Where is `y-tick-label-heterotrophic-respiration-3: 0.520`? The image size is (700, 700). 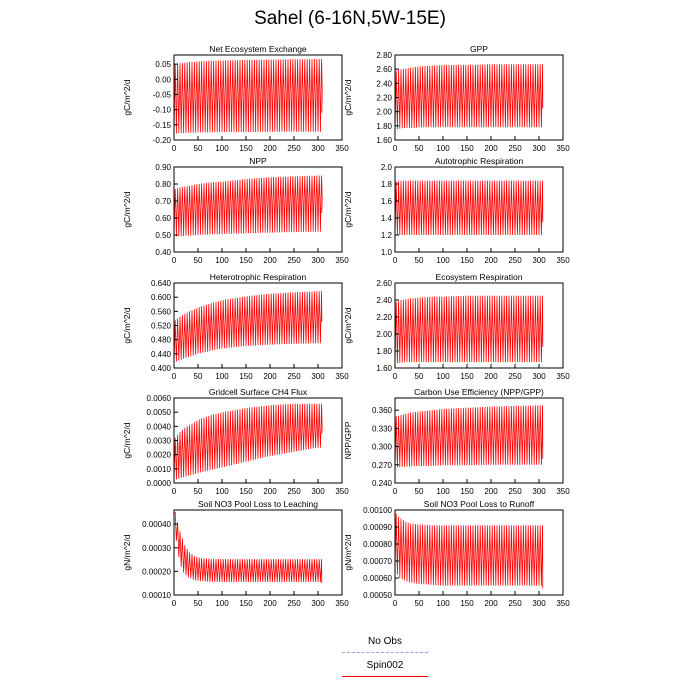
y-tick-label-heterotrophic-respiration-3: 0.520 is located at coordinates (161, 326).